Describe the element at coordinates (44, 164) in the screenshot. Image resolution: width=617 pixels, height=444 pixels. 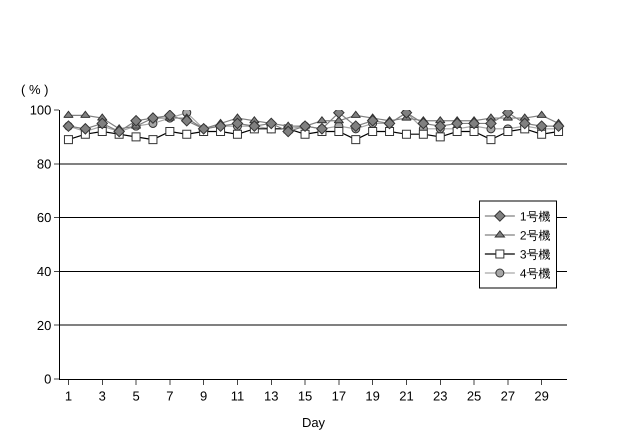
I see `y-tick-label: 80` at that location.